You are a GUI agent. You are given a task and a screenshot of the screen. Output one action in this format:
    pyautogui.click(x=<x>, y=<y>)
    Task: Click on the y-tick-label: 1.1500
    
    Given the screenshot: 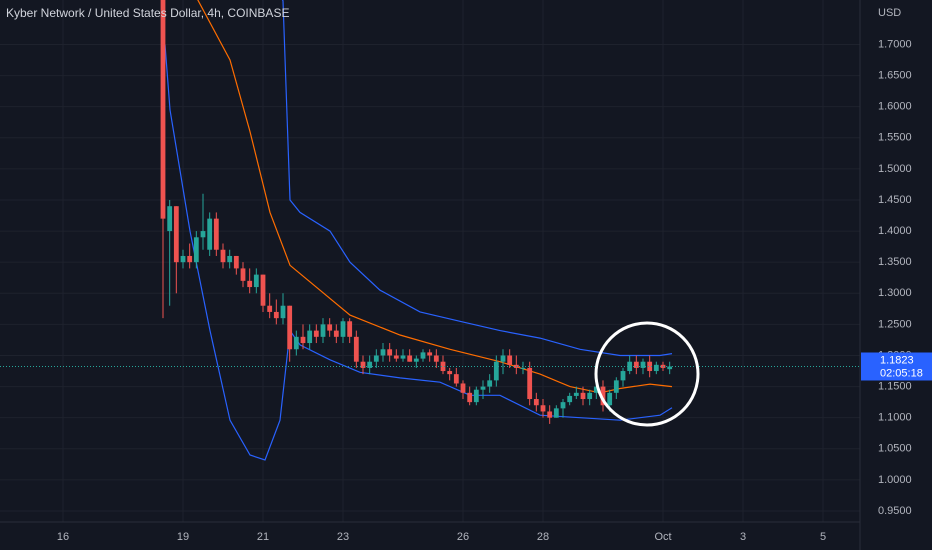 What is the action you would take?
    pyautogui.click(x=895, y=386)
    